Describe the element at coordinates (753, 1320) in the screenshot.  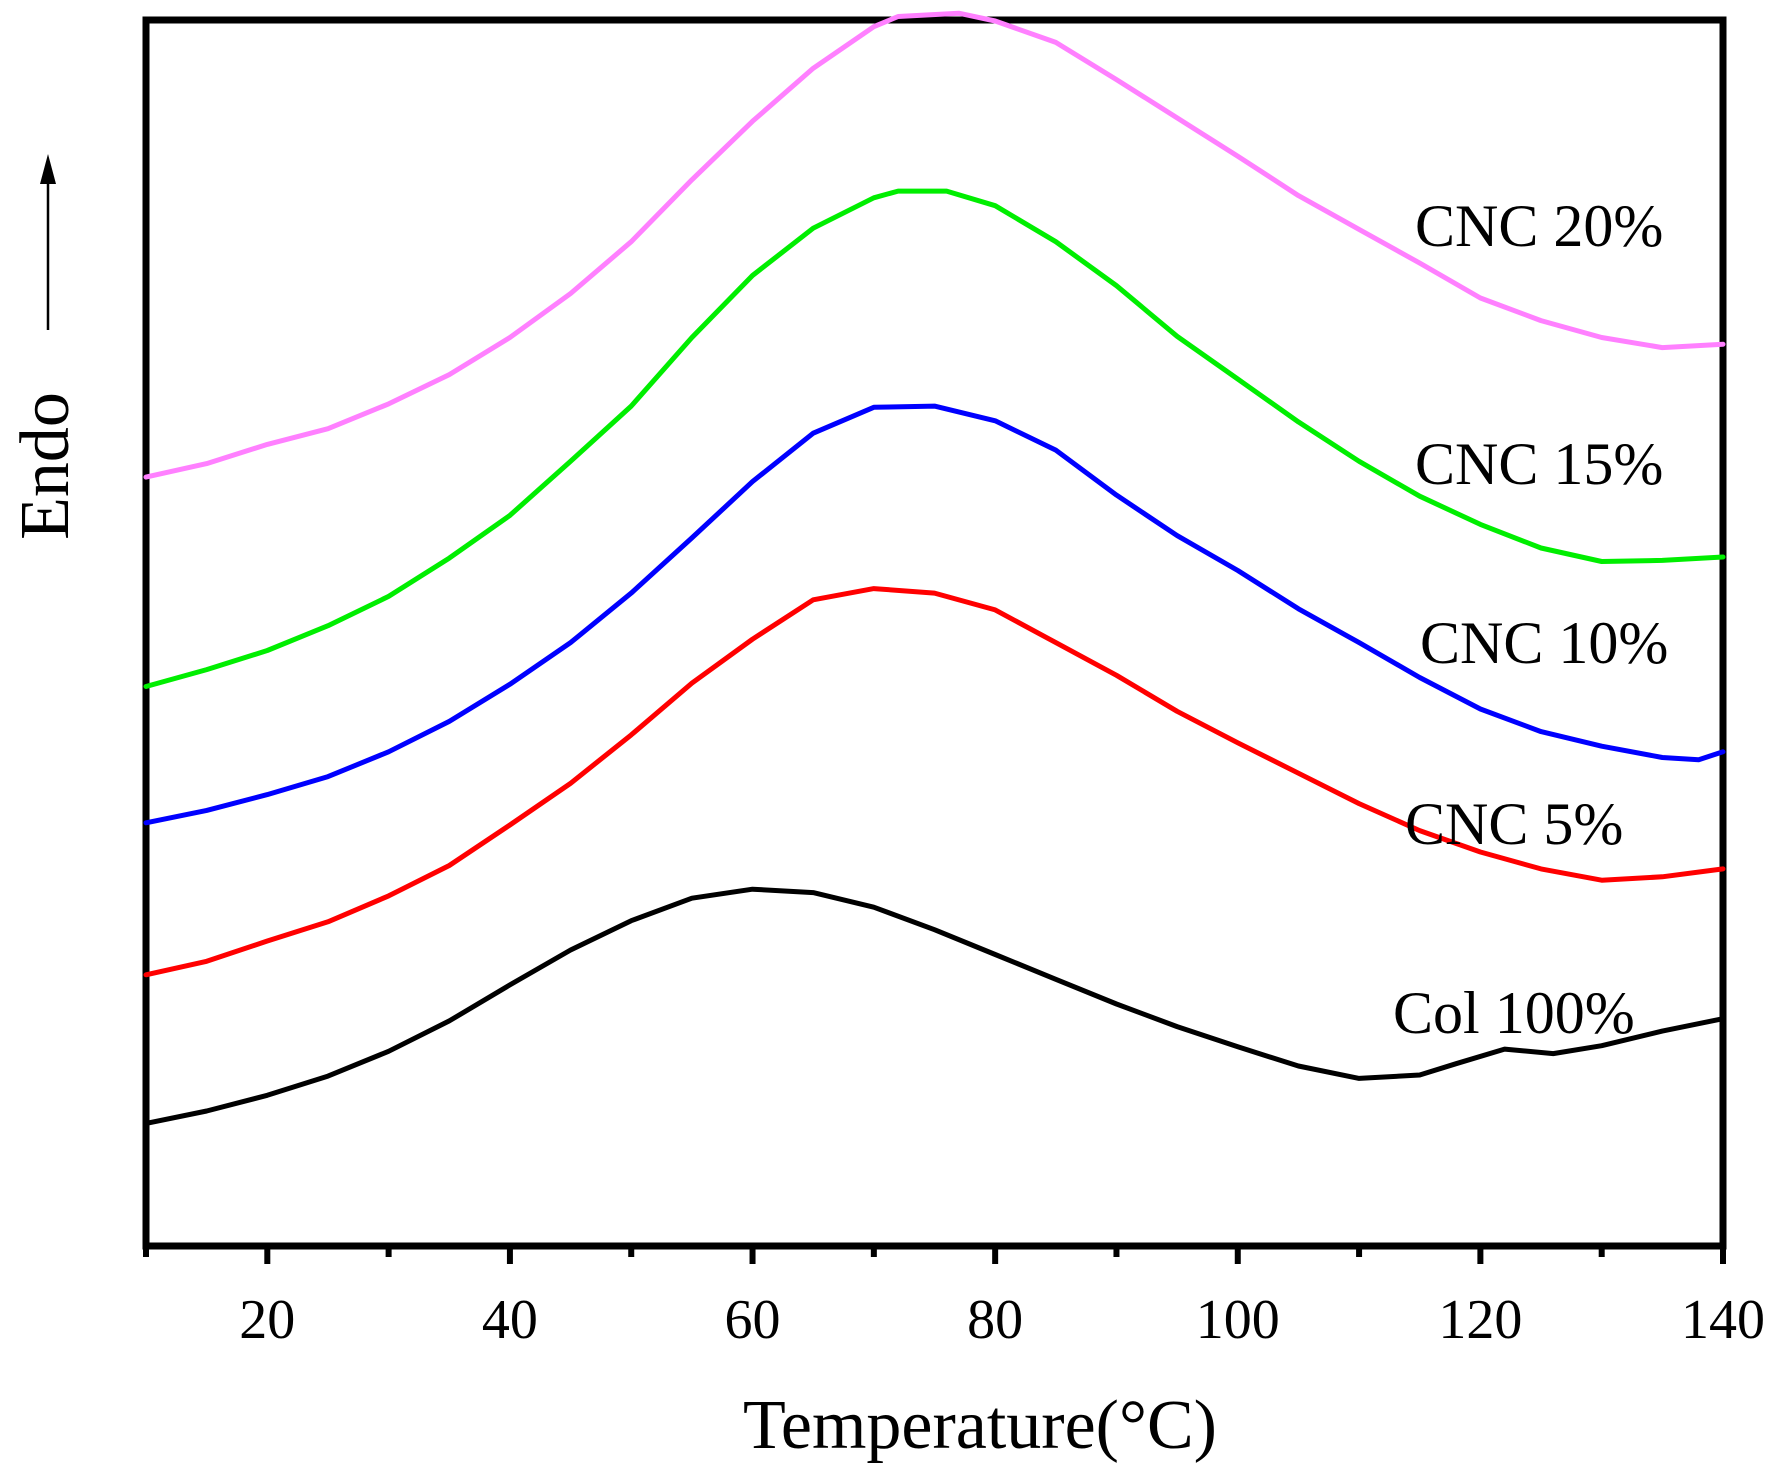
I see `x-tick-label-60: 60` at that location.